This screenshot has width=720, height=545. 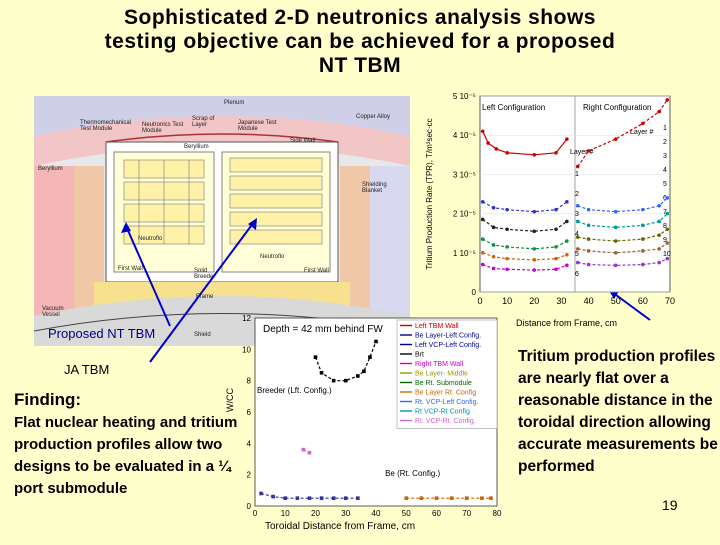 What do you see at coordinates (202, 292) in the screenshot?
I see `ja-tbm-arrow` at bounding box center [202, 292].